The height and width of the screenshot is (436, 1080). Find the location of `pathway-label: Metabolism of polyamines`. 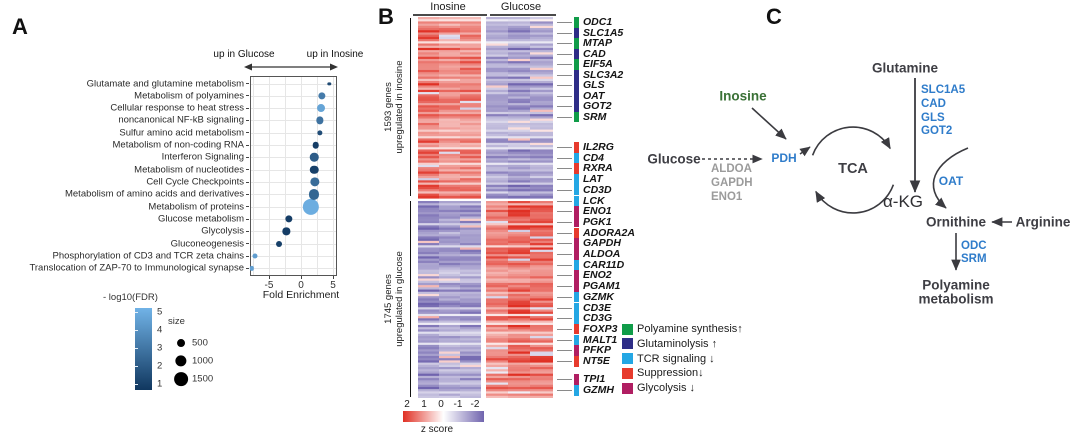

pathway-label: Metabolism of polyamines is located at coordinates (189, 96).